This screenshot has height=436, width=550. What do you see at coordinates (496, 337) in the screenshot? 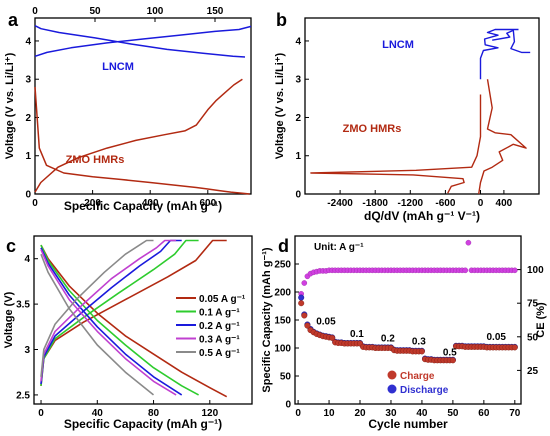
I see `panel-d-rate-label-5: 0.05` at bounding box center [496, 337].